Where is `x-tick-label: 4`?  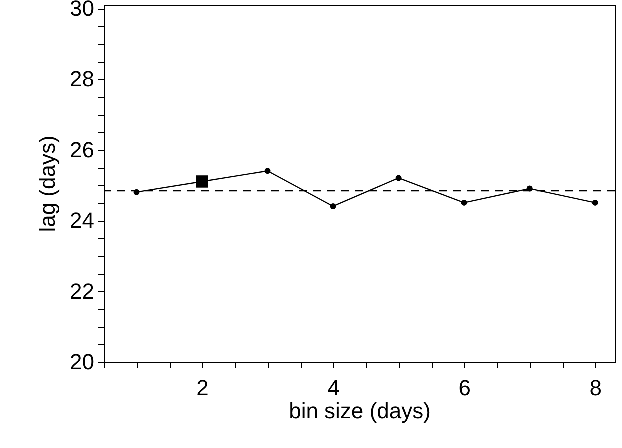 x-tick-label: 4 is located at coordinates (334, 388).